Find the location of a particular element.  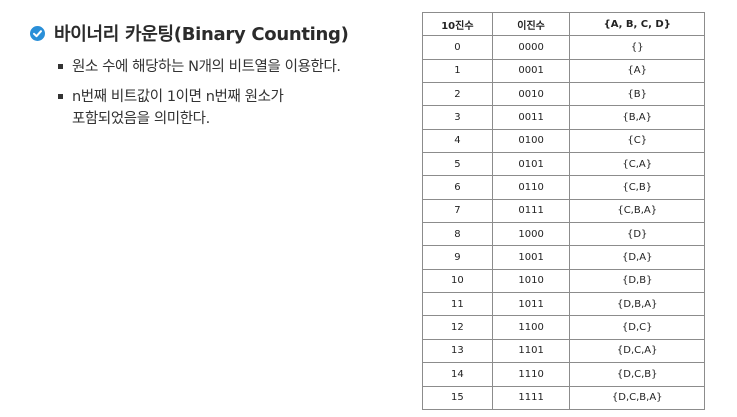

column-header-binary: 이진수 is located at coordinates (531, 24).